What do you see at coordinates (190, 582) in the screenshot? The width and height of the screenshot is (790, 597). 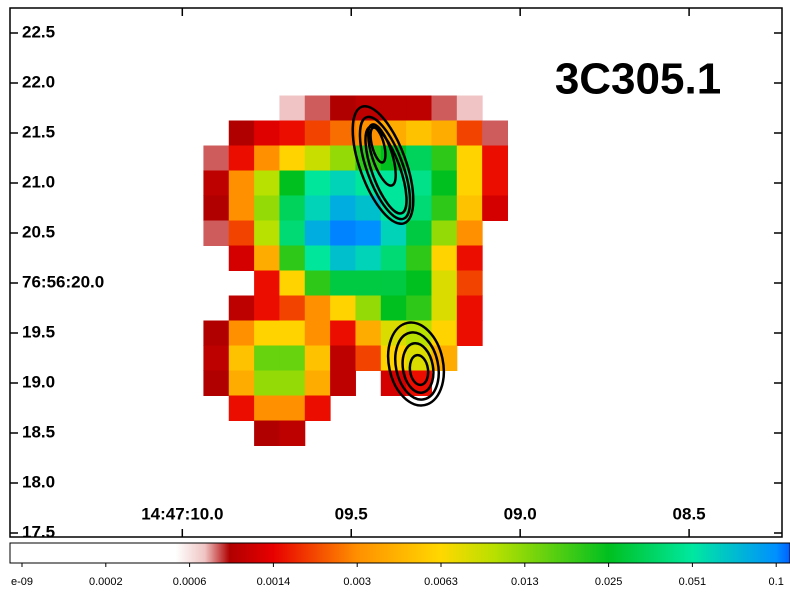 I see `colorbar-tick-label: 0.0006` at bounding box center [190, 582].